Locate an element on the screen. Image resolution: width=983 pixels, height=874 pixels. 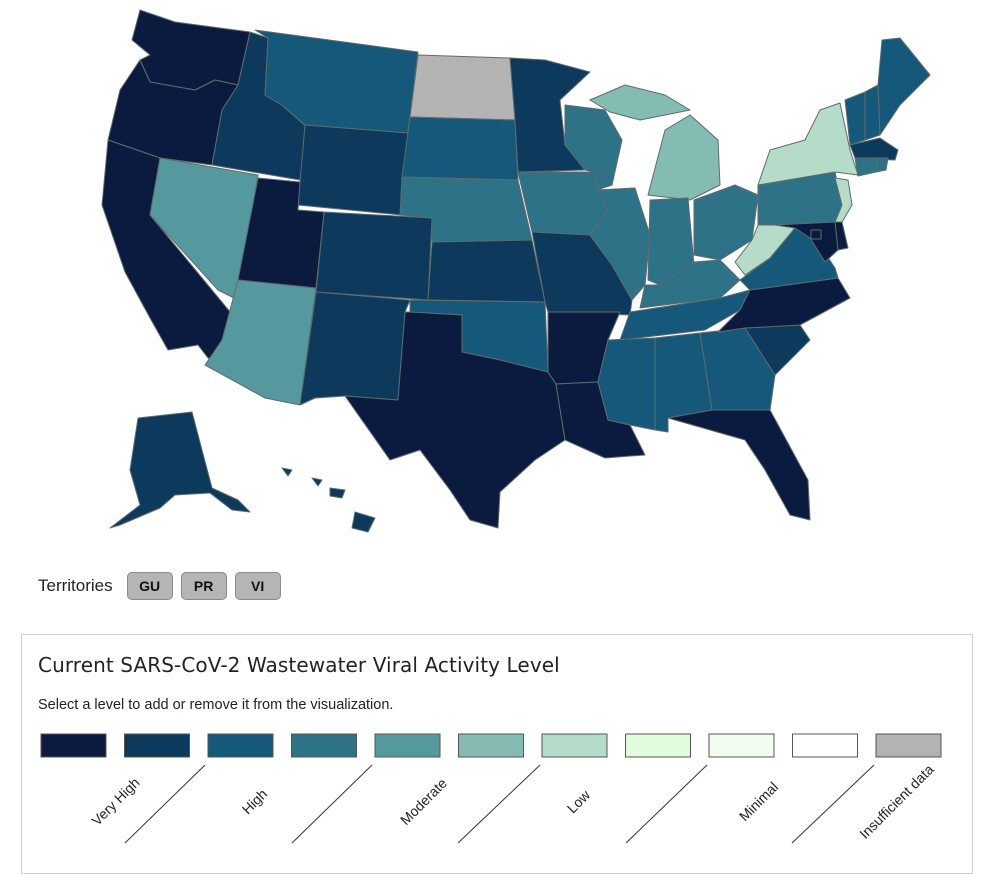
state-co is located at coordinates (374, 256).